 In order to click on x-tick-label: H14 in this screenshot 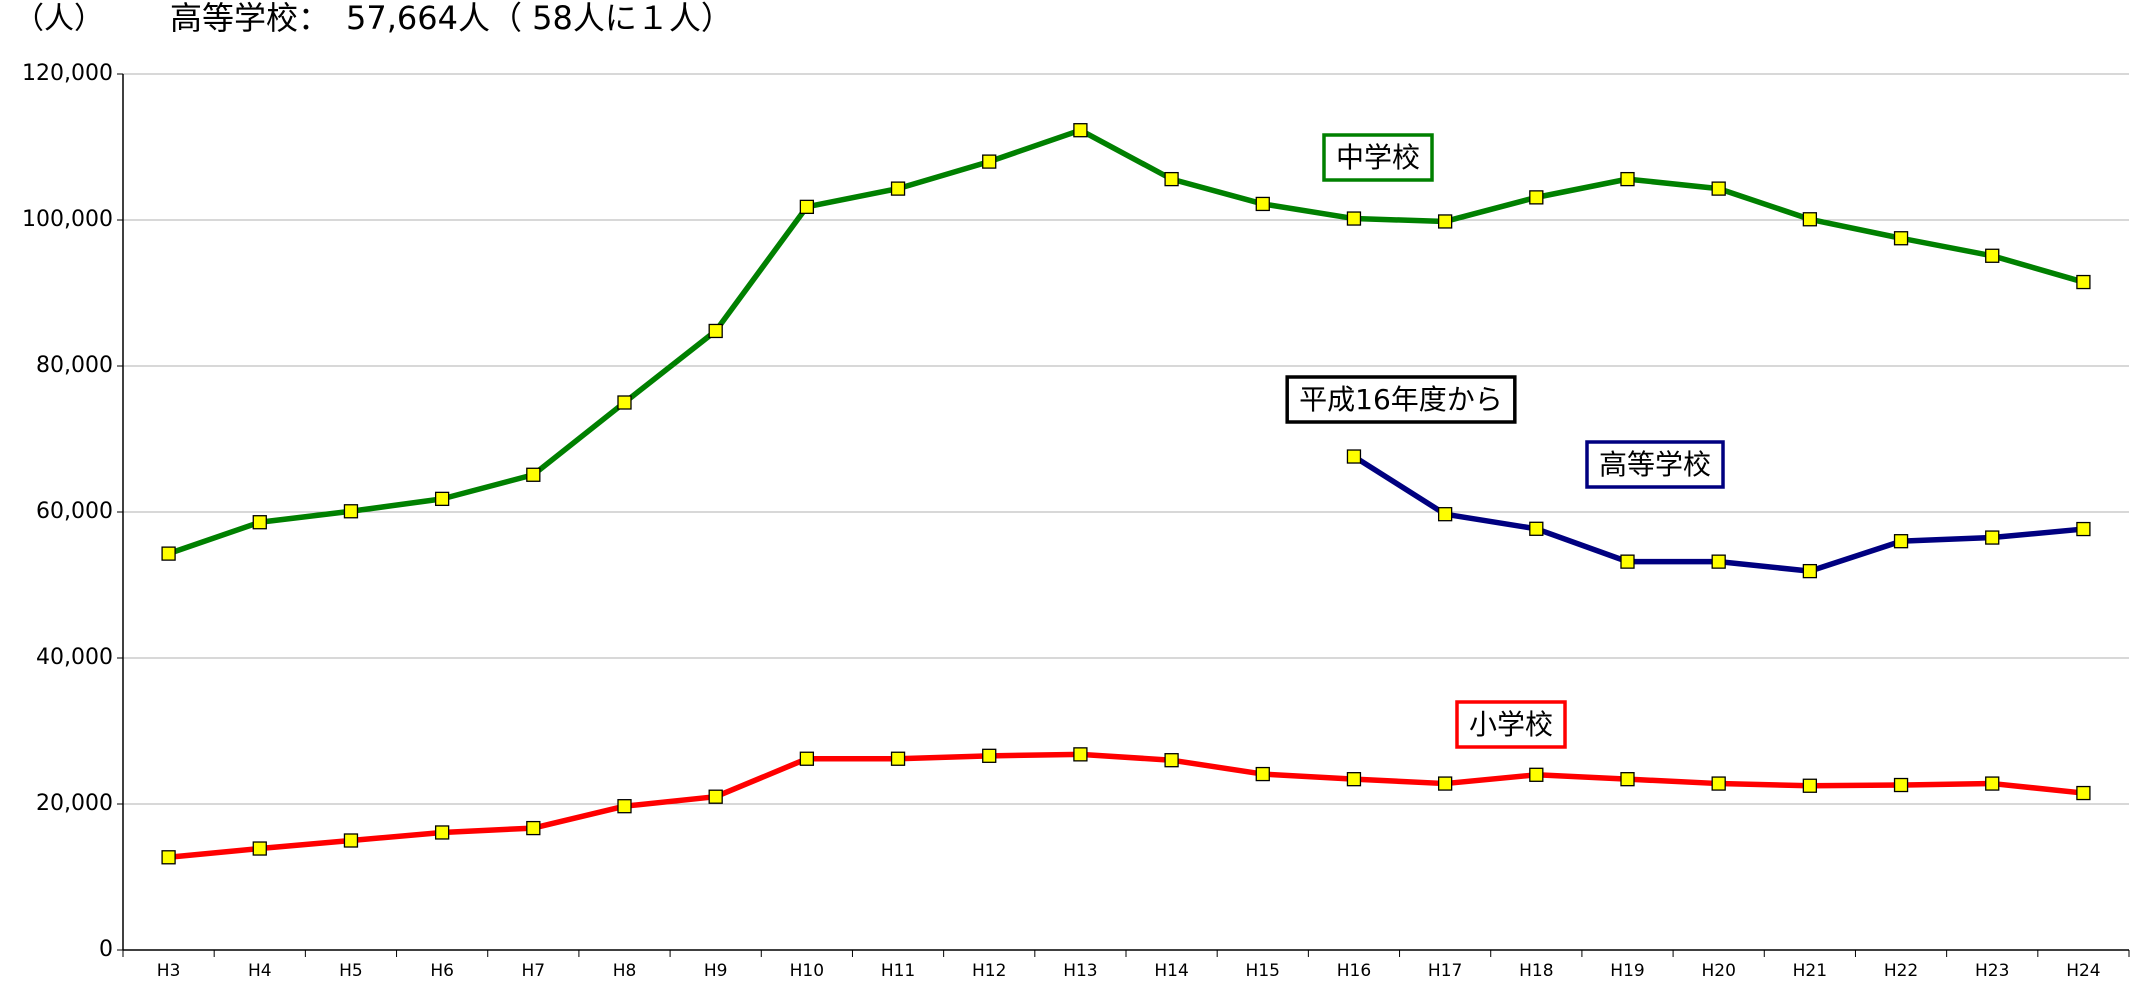, I will do `click(1171, 971)`.